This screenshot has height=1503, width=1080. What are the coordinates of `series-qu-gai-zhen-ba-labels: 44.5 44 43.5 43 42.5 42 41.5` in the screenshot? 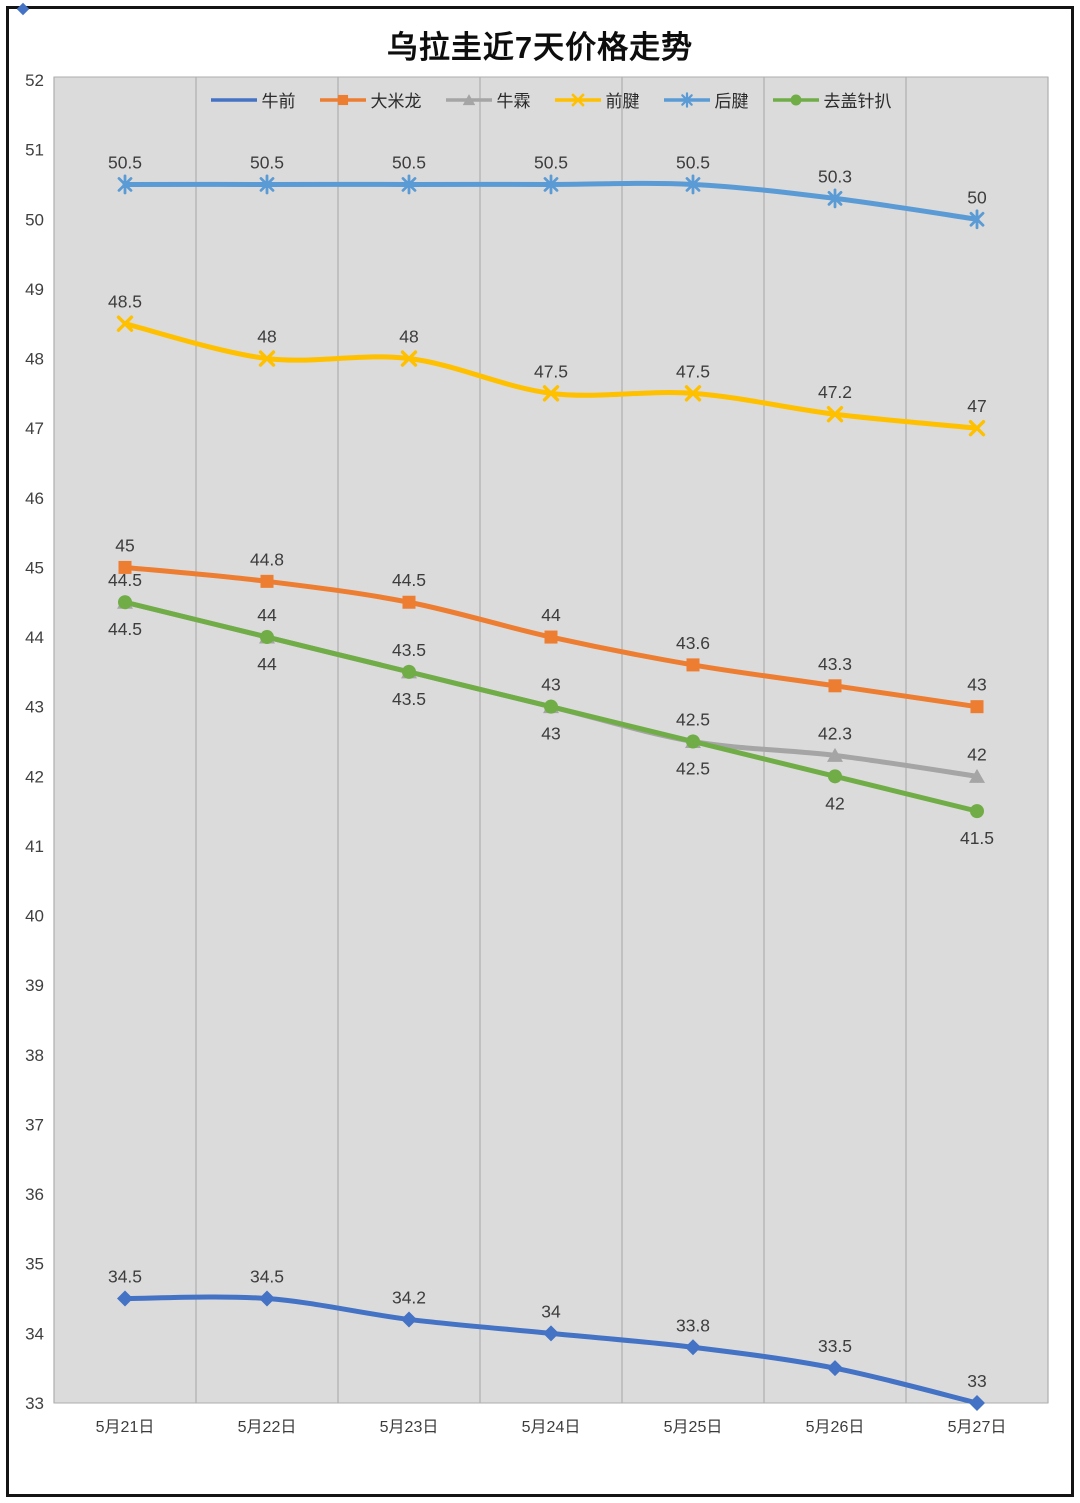 It's located at (551, 733).